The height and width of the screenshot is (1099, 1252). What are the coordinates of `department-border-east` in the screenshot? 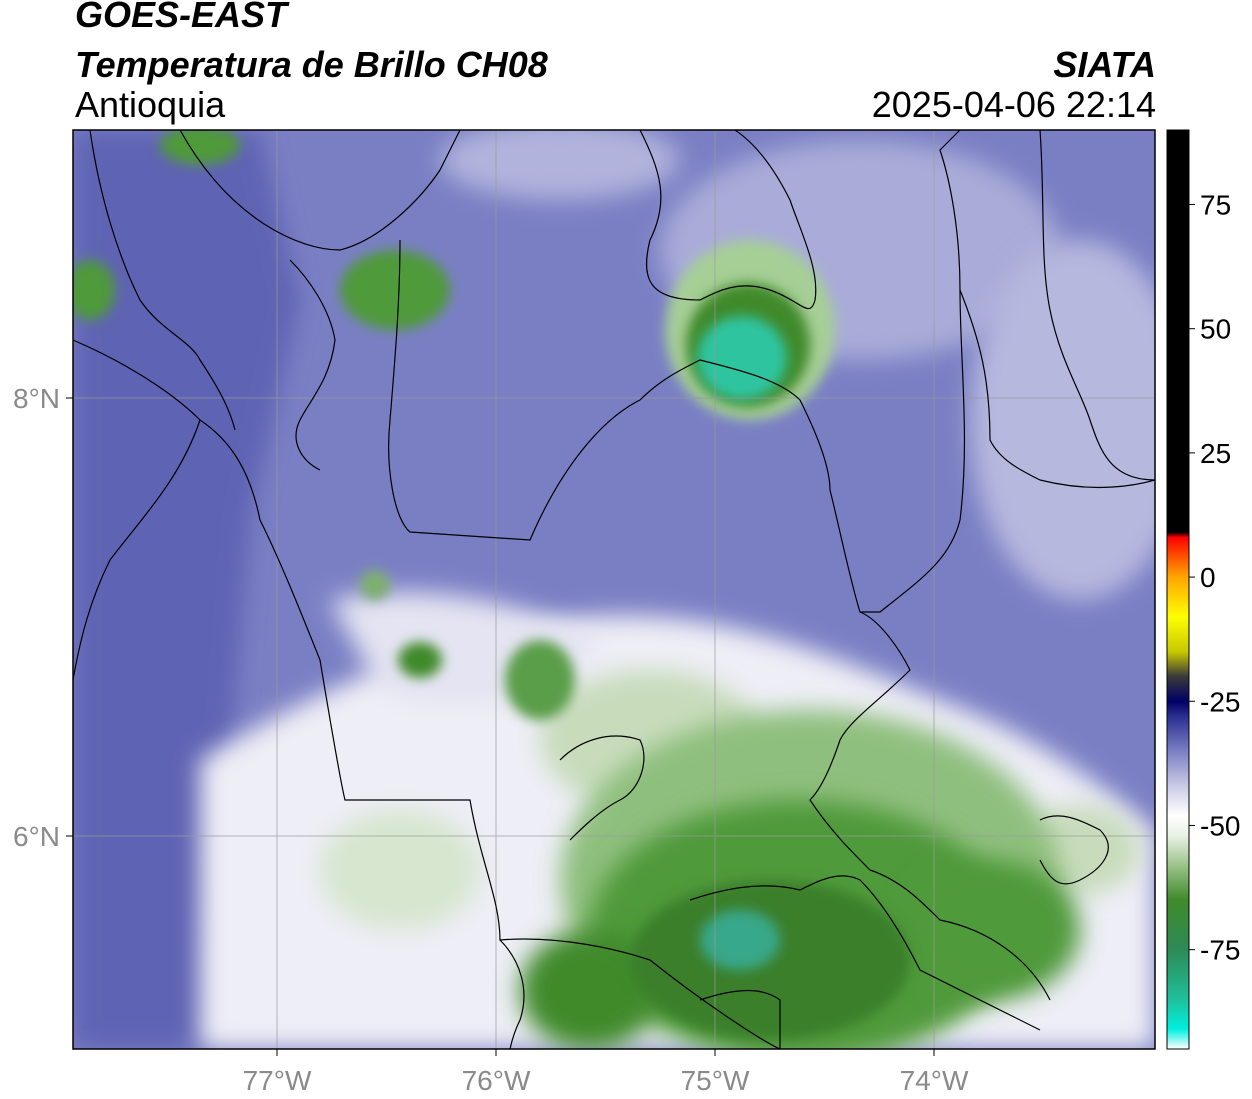 It's located at (930, 806).